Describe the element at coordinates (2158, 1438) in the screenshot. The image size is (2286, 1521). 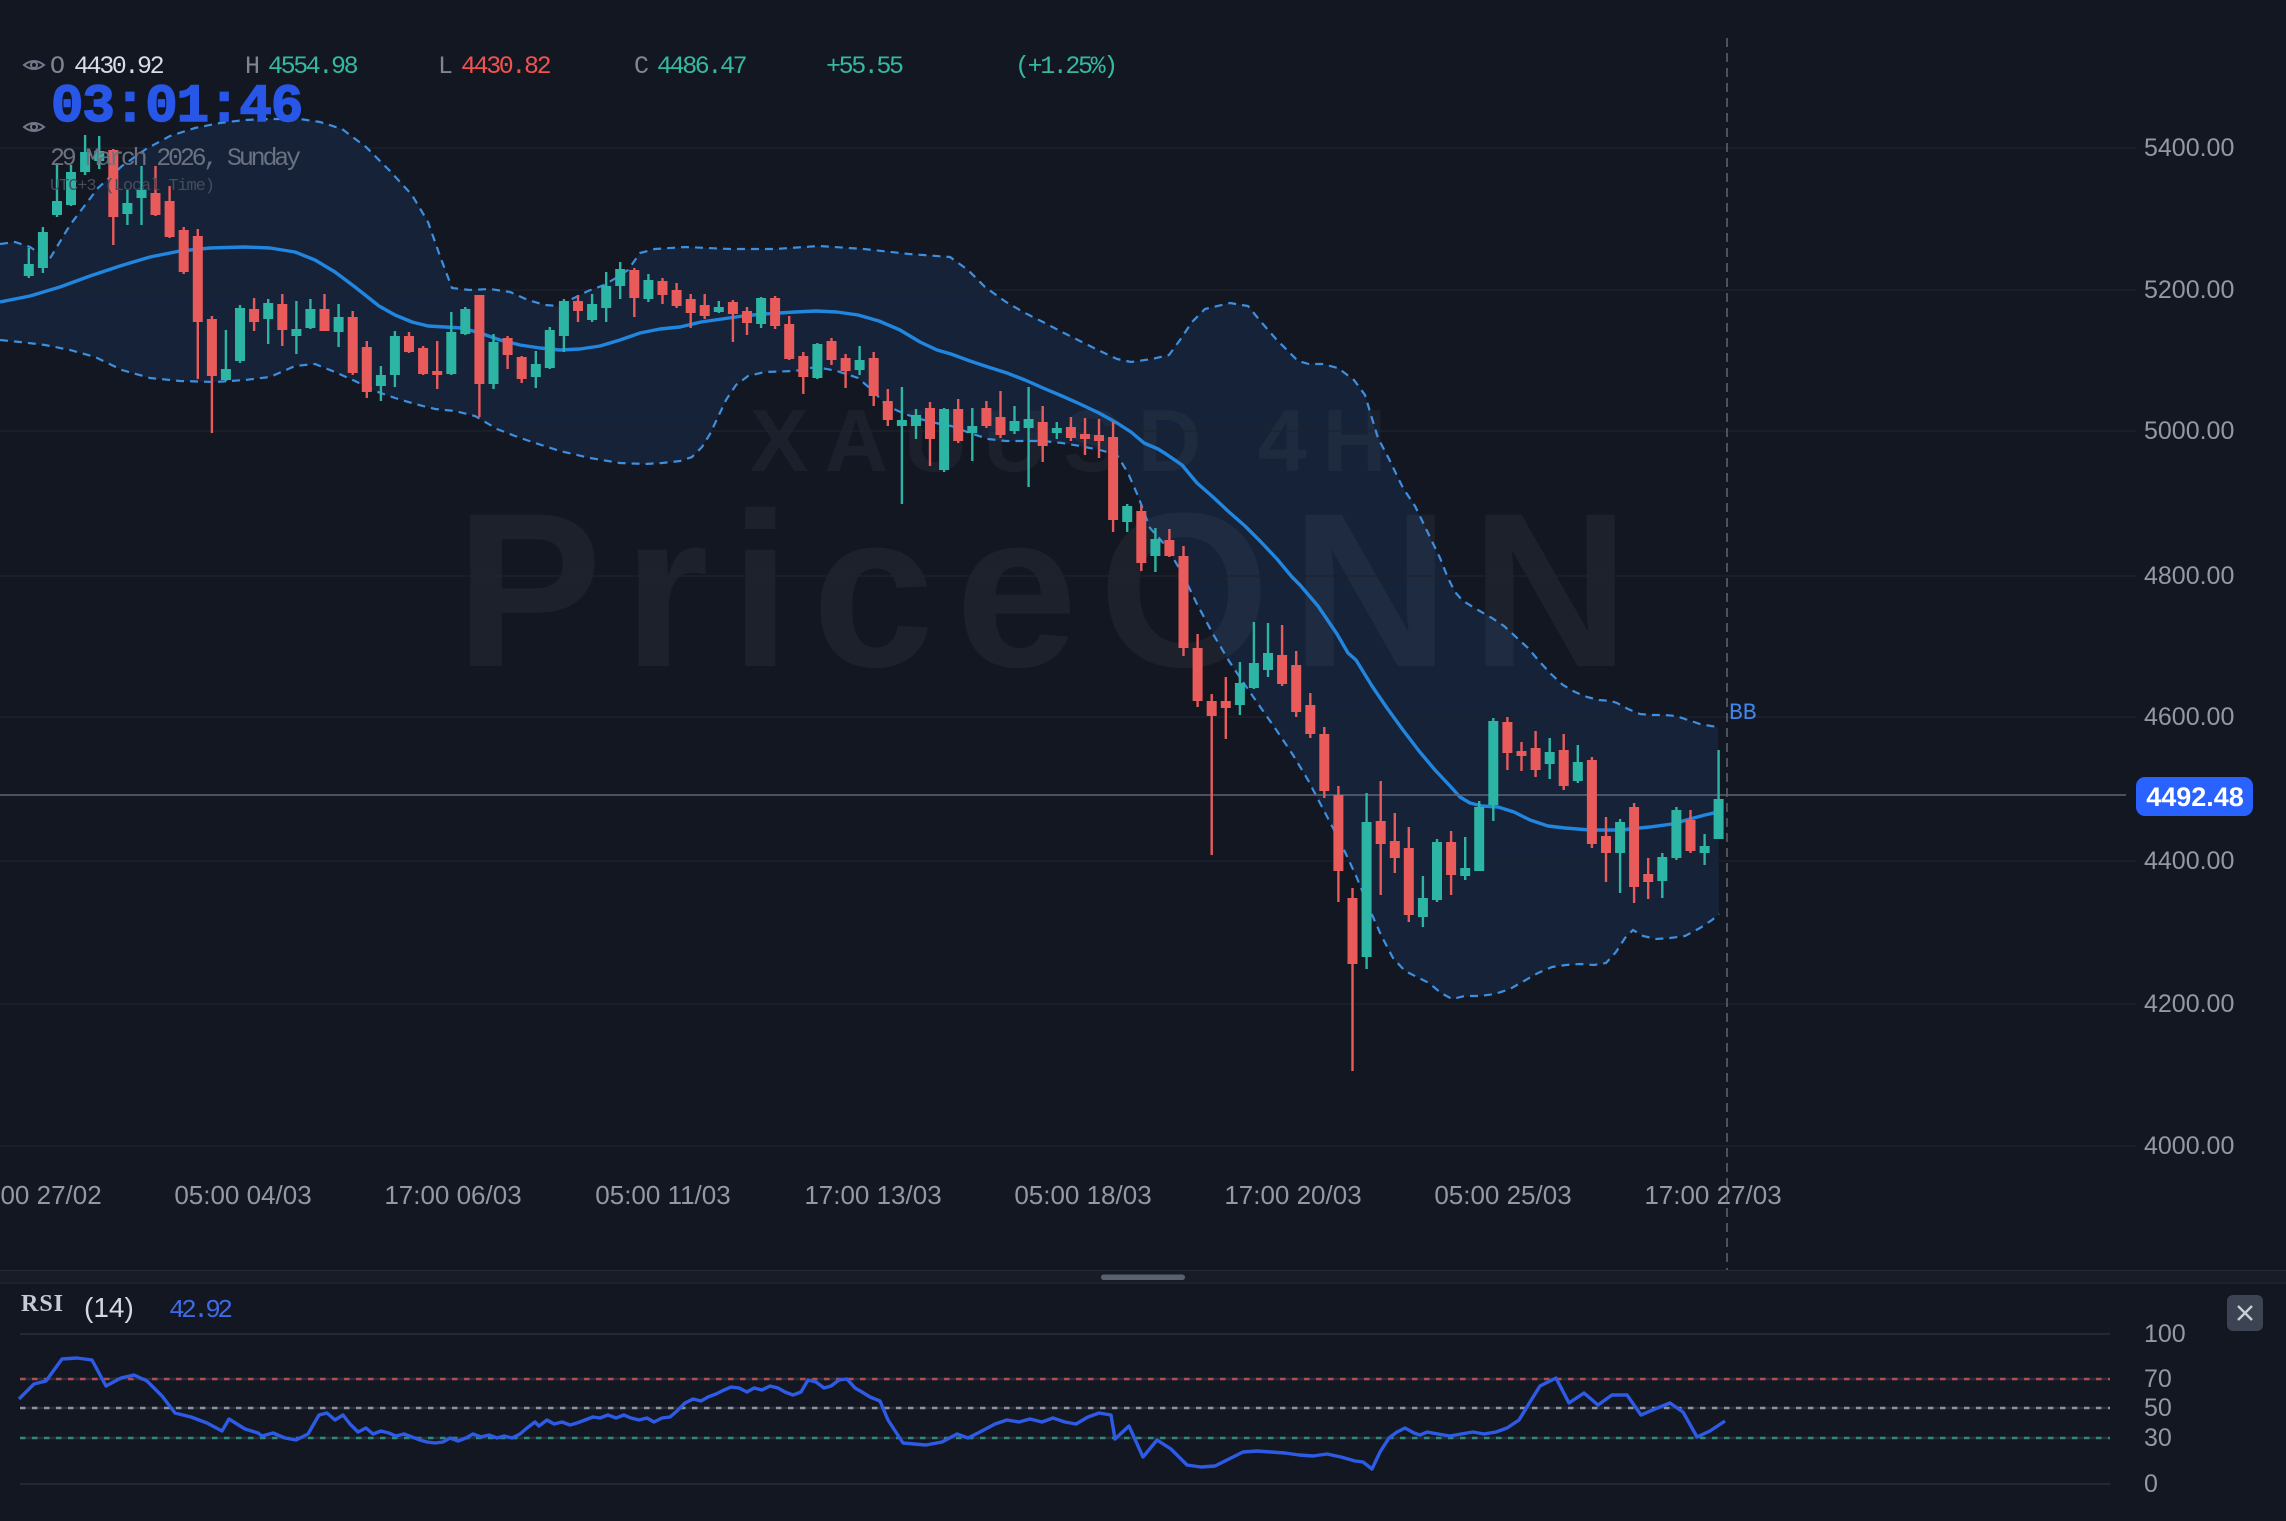
I see `svg-text: 30` at that location.